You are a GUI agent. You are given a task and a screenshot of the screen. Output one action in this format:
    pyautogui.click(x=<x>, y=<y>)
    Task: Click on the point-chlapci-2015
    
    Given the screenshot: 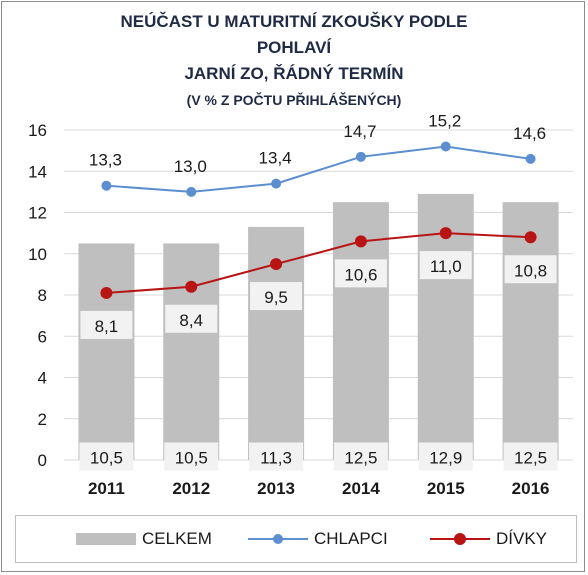 What is the action you would take?
    pyautogui.click(x=445, y=146)
    